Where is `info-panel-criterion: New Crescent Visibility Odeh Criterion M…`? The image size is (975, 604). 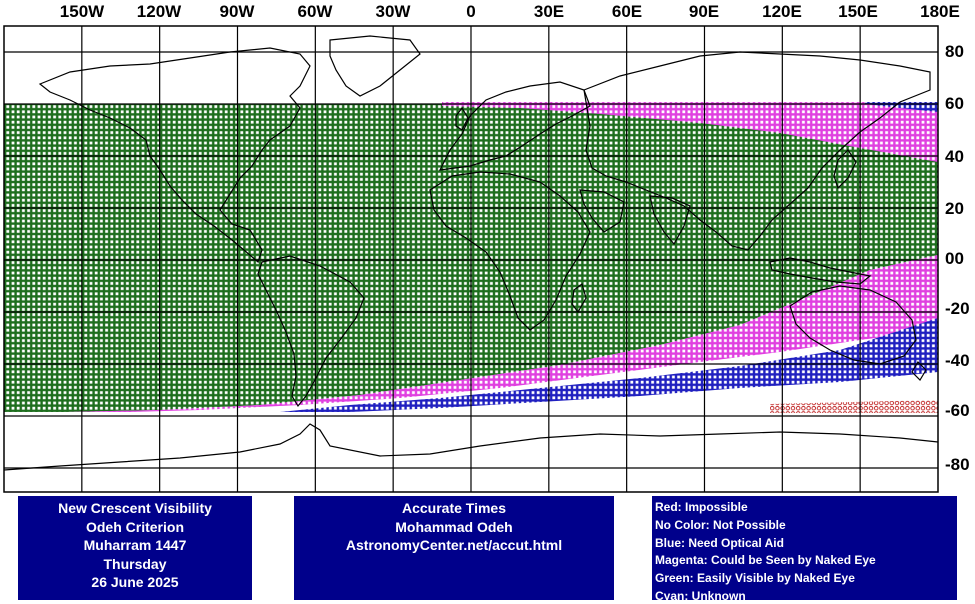 info-panel-criterion: New Crescent Visibility Odeh Criterion M… is located at coordinates (135, 548).